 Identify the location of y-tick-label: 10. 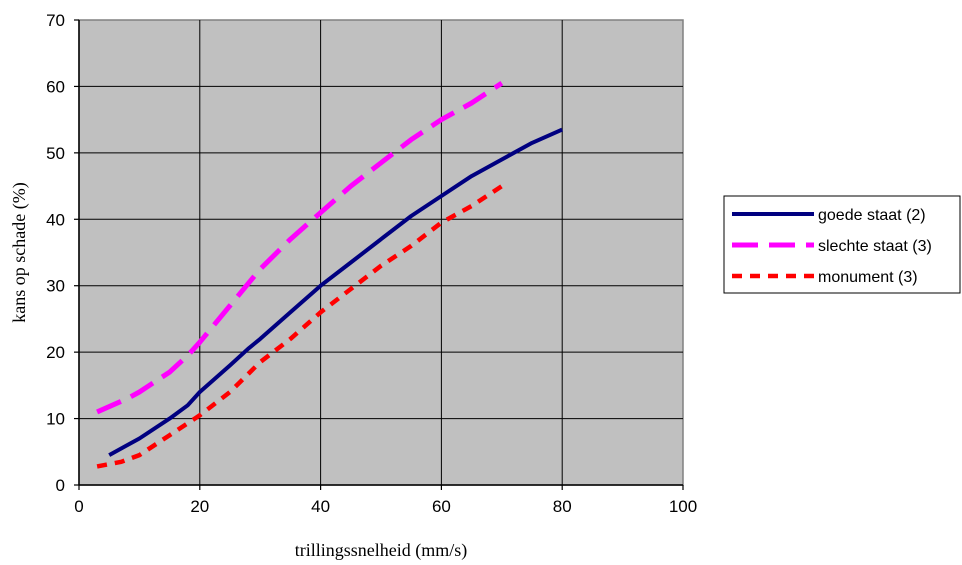
(55, 419).